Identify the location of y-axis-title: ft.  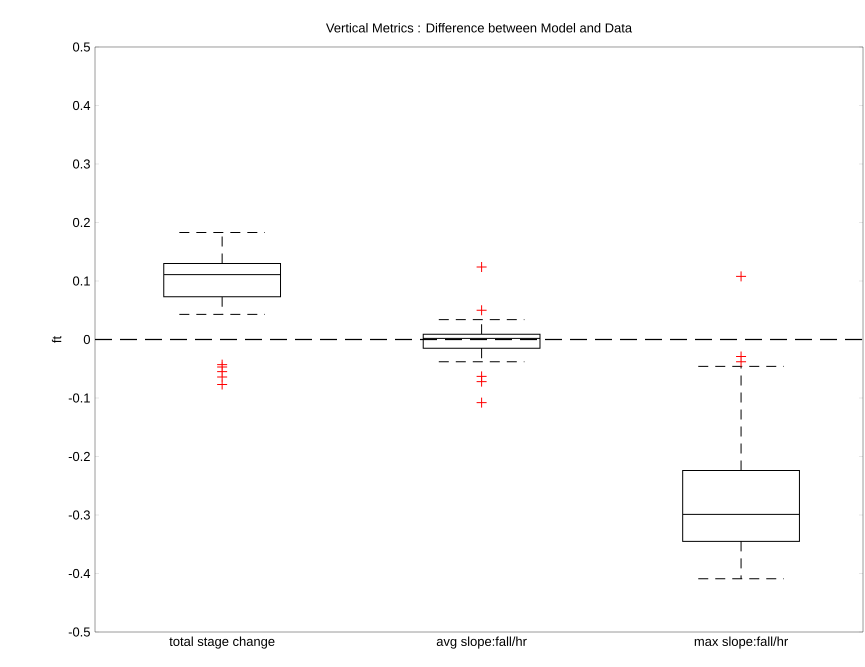
(57, 339).